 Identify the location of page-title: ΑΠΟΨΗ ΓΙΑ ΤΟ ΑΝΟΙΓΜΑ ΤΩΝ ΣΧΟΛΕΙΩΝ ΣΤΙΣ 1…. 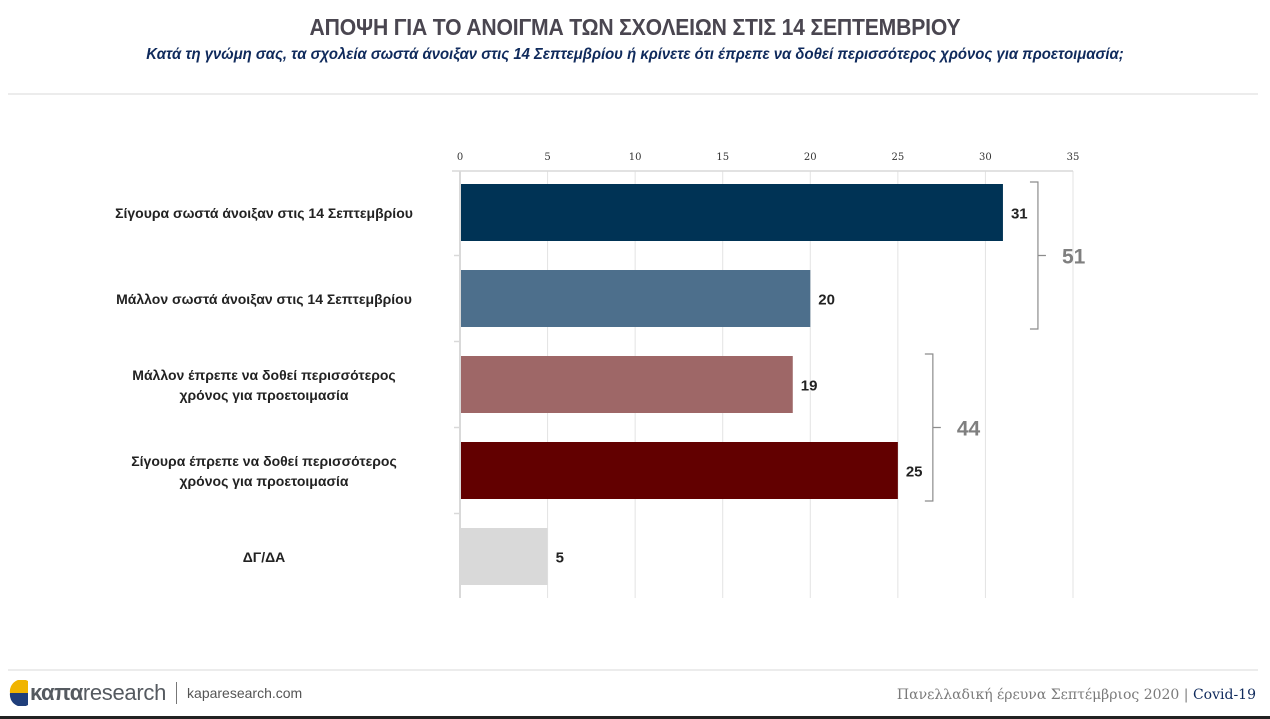
(635, 27).